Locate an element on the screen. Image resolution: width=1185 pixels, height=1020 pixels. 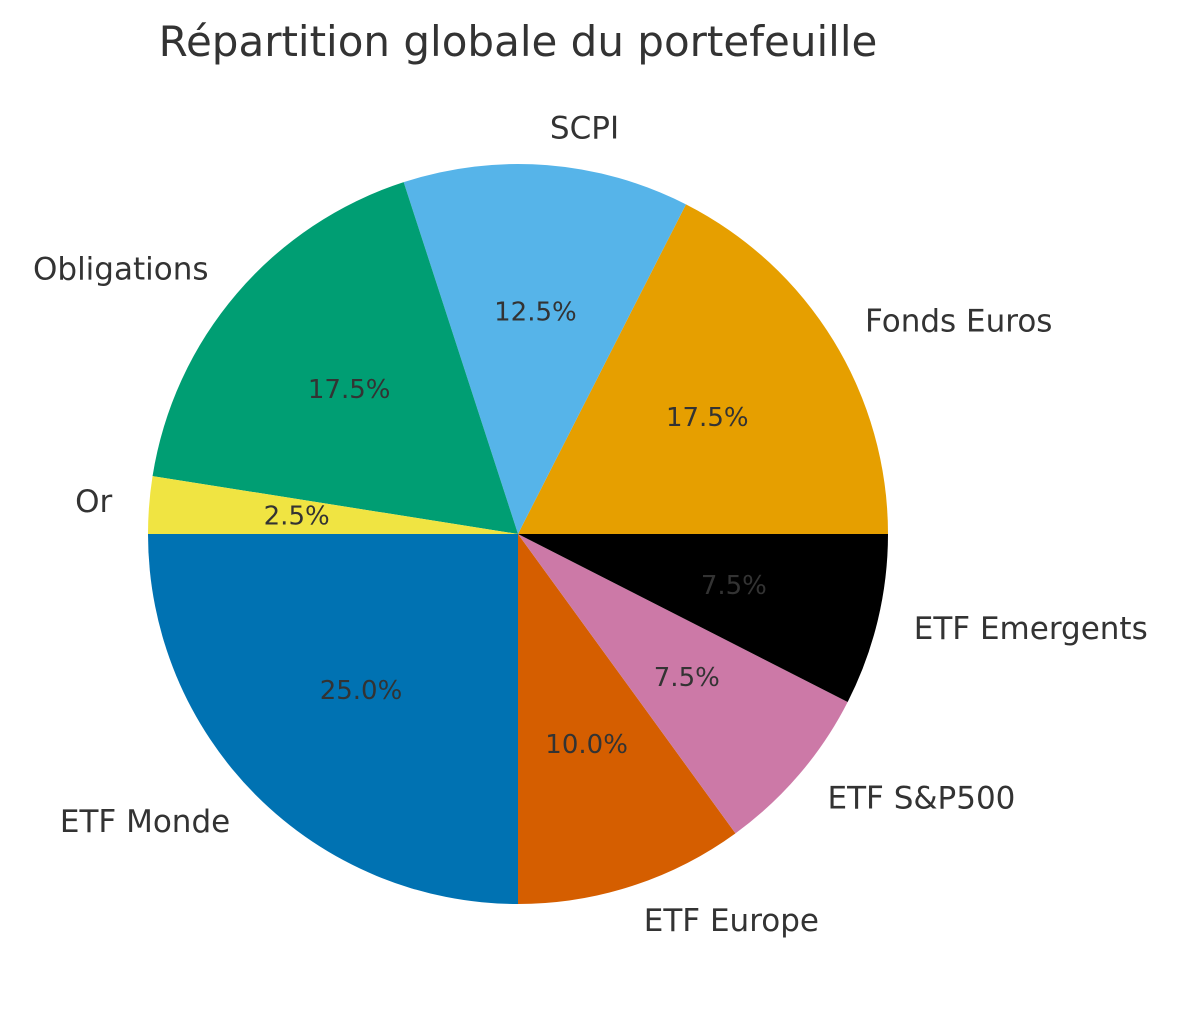
pie-slice-etf-monde is located at coordinates (333, 719).